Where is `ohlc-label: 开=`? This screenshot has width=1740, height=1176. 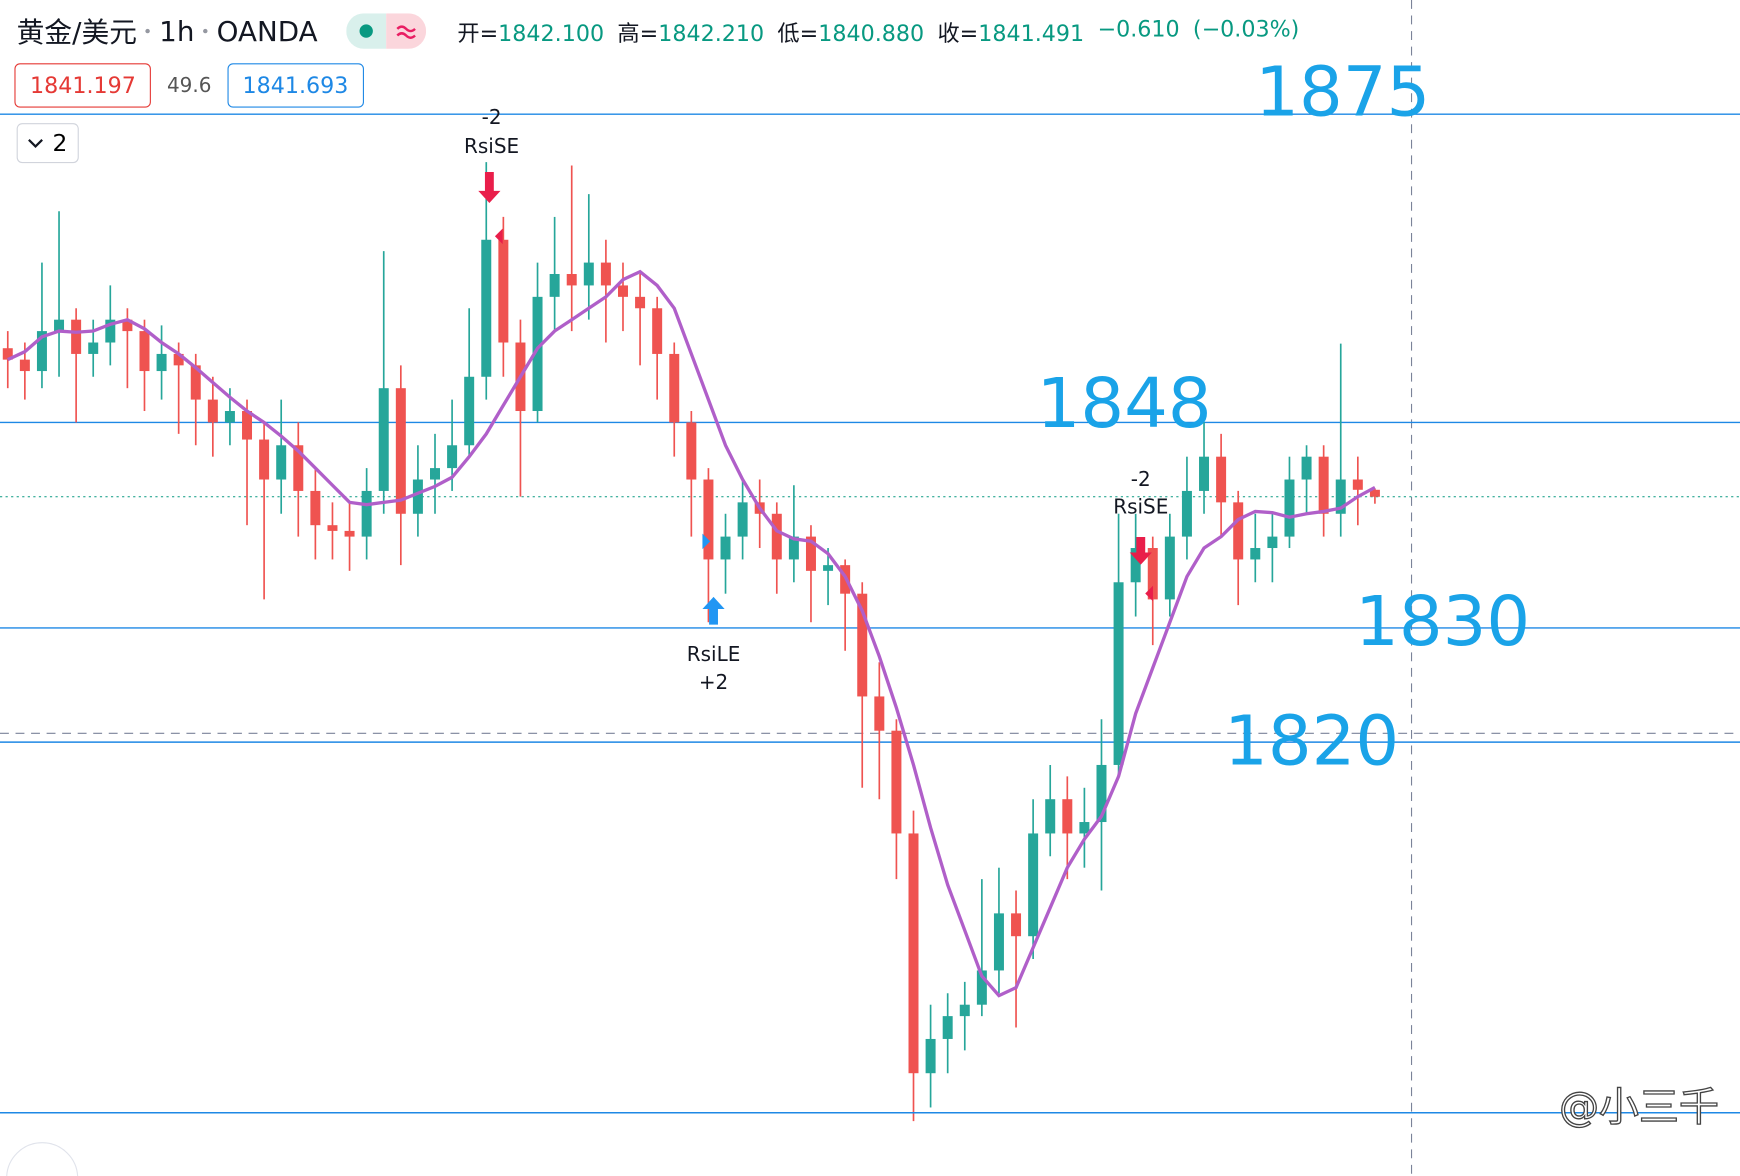 ohlc-label: 开= is located at coordinates (478, 33).